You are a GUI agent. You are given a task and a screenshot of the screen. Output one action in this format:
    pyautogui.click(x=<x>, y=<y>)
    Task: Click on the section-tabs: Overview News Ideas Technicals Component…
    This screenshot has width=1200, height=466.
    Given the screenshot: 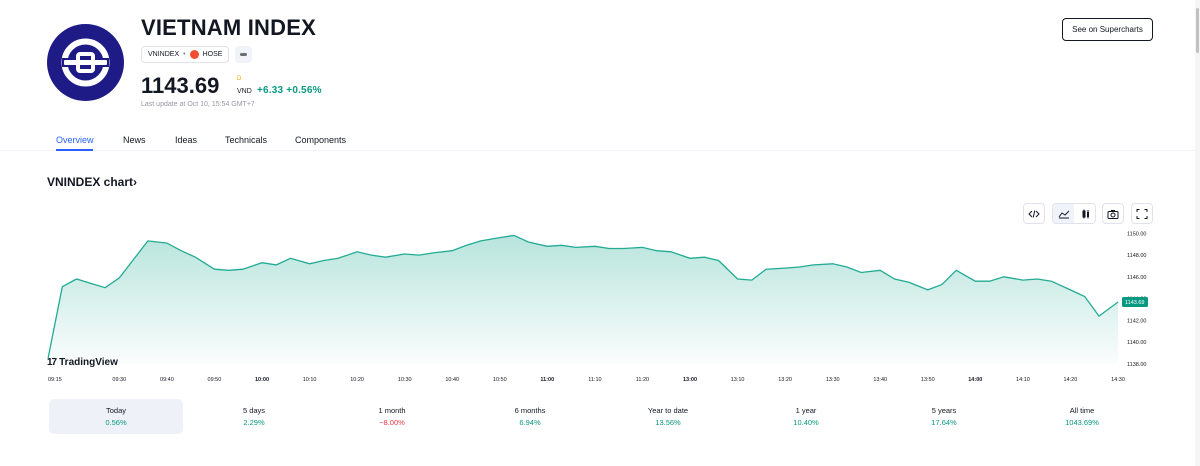 What is the action you would take?
    pyautogui.click(x=600, y=140)
    